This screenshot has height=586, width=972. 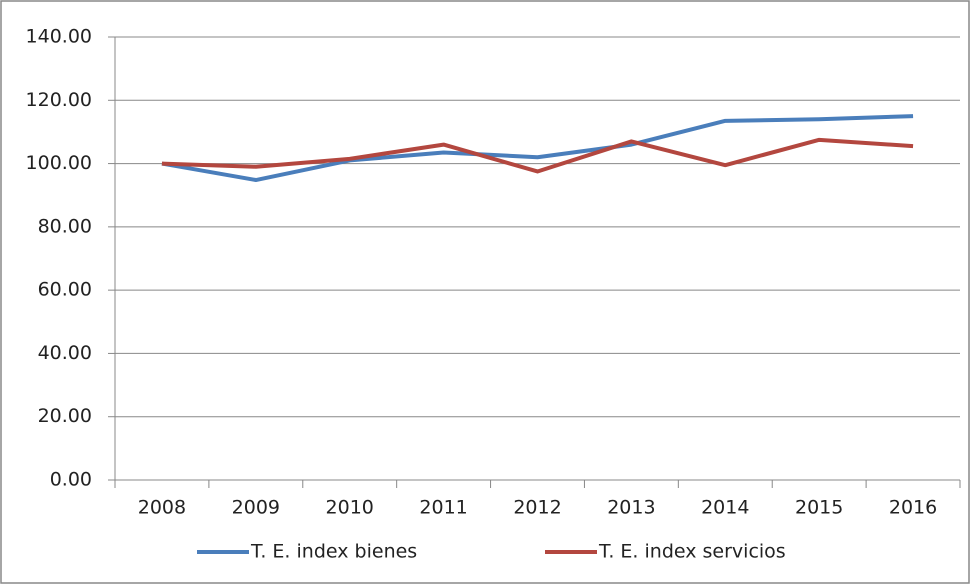 I want to click on legend-label: T. E. index bienes, so click(x=333, y=552).